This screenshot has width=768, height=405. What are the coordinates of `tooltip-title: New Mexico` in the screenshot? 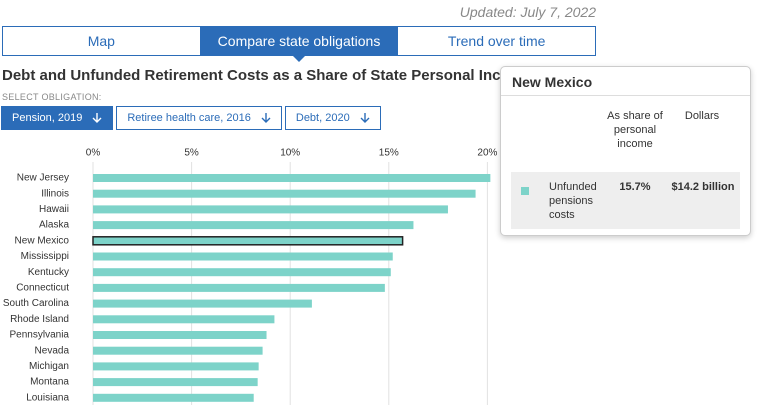 It's located at (552, 82).